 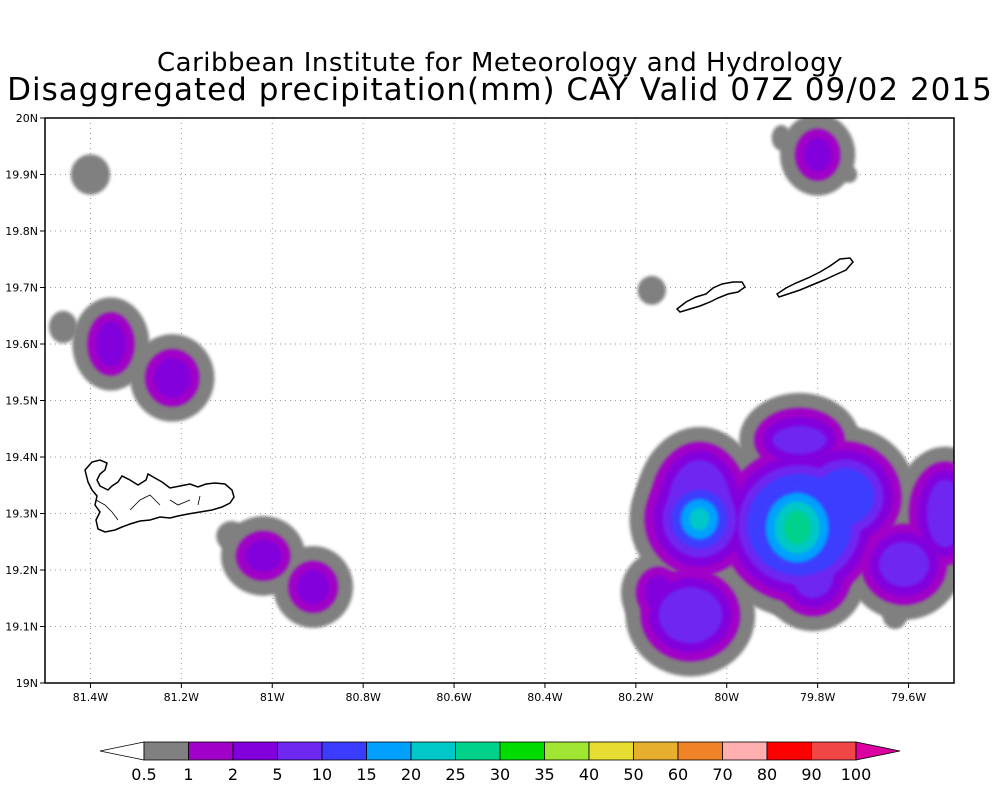 I want to click on colorbar: 0.5 1 2 5 10 15 20 25 30 35 40 50 60 70 80 90 100, so click(x=500, y=762).